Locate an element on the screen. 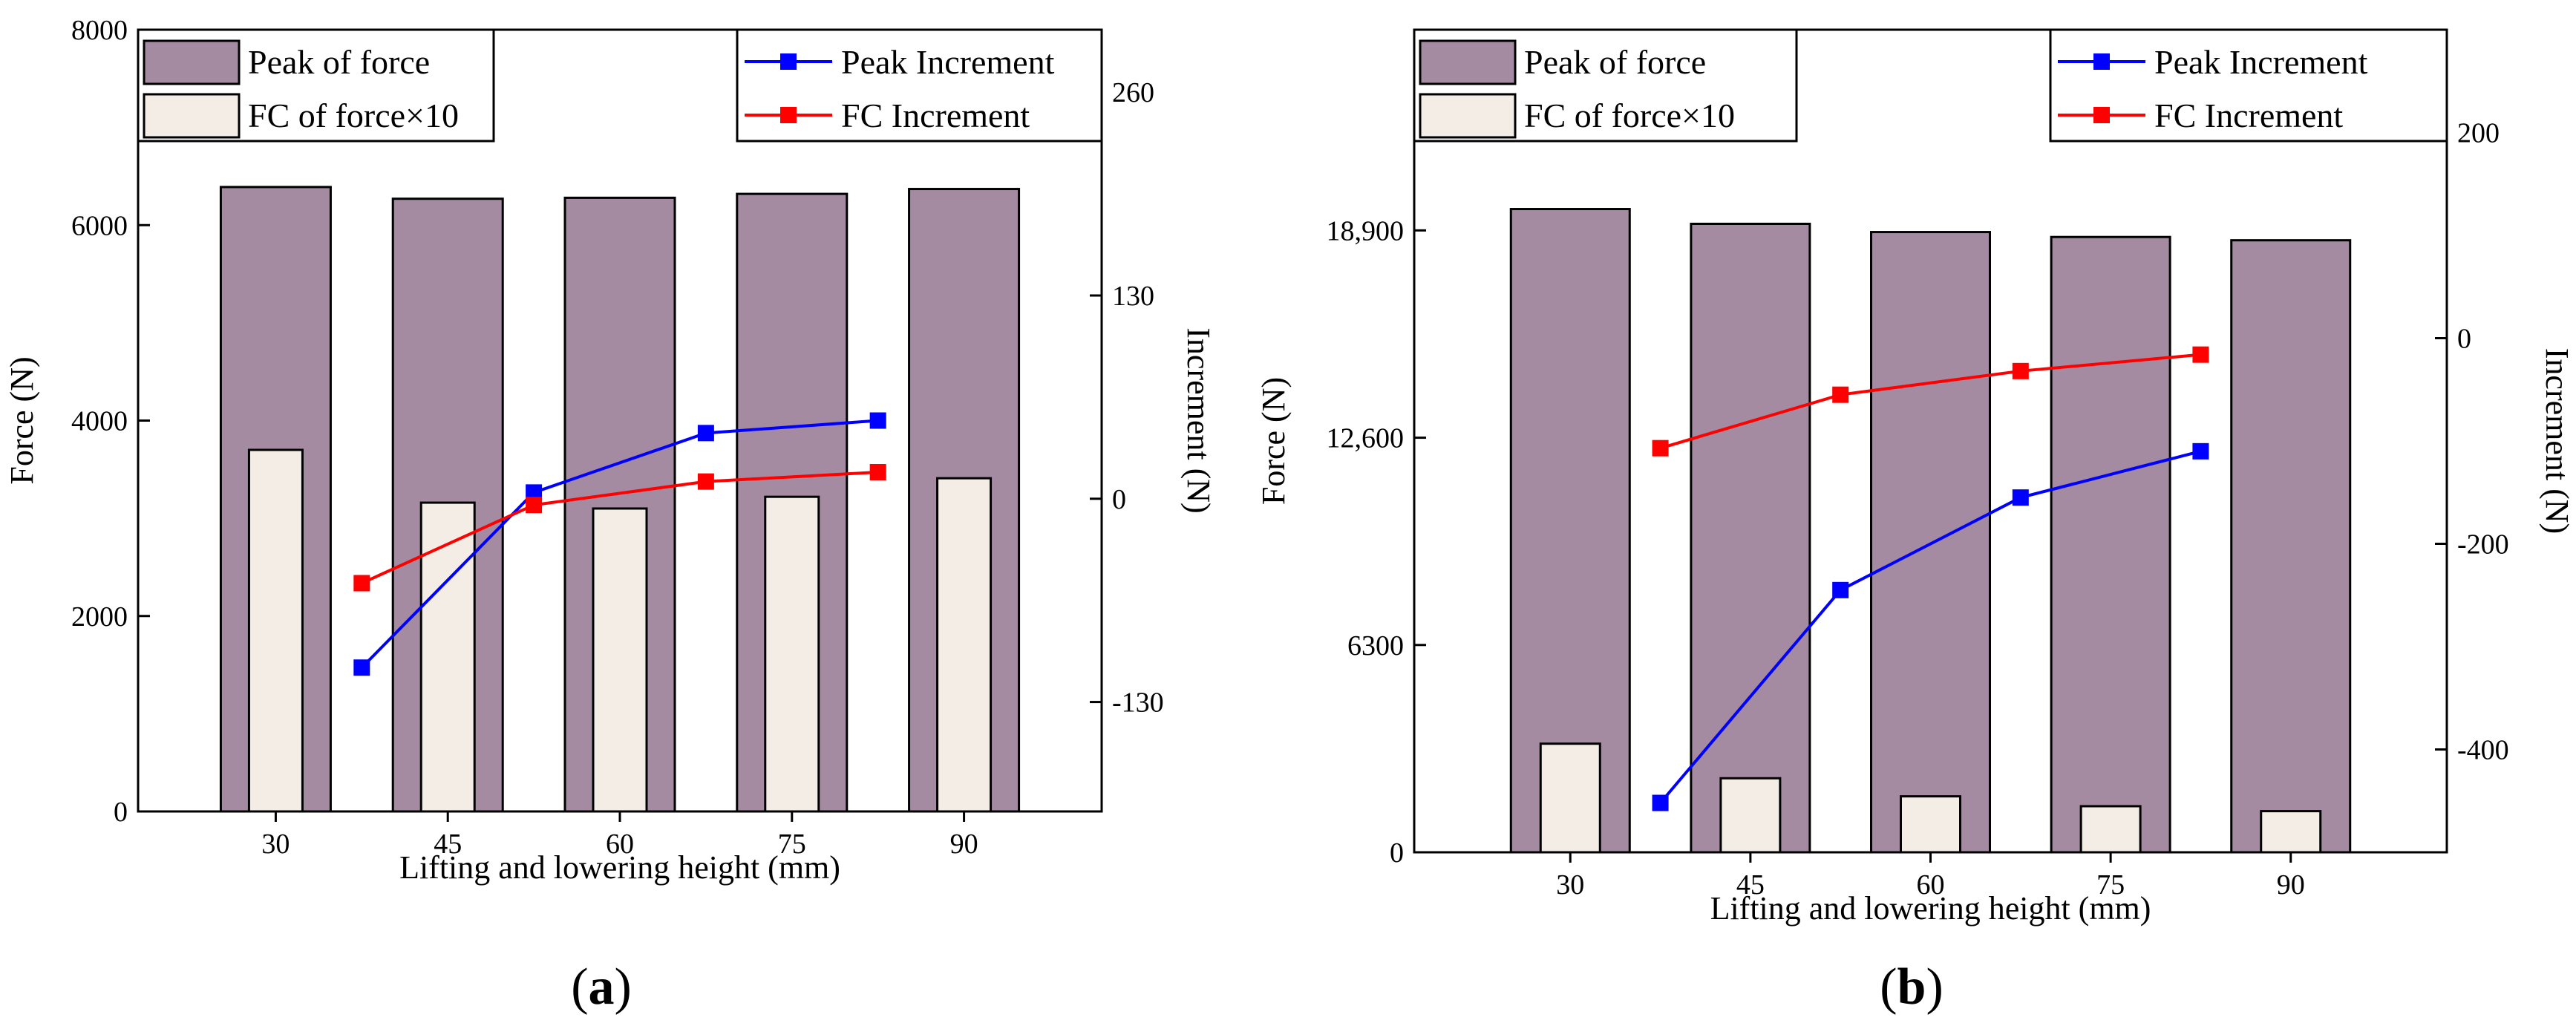  left-axis-tick-label: 2000 is located at coordinates (100, 617).